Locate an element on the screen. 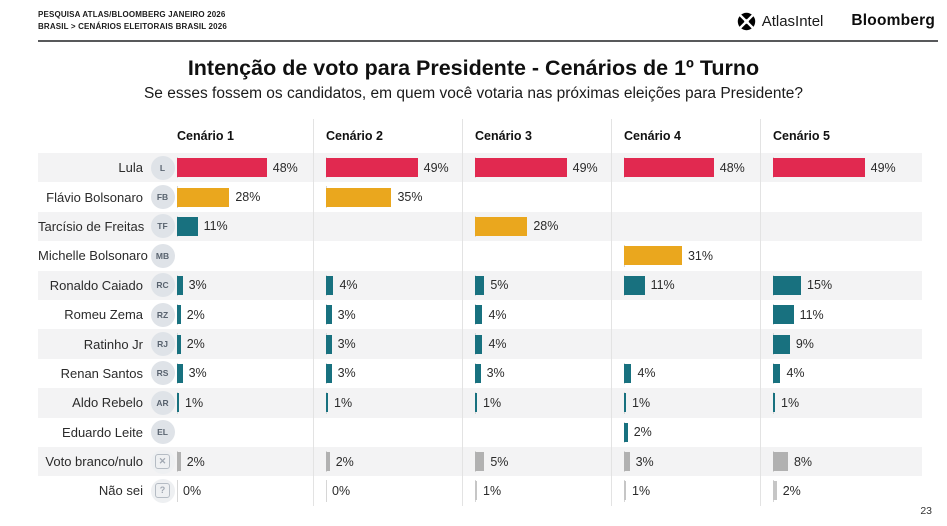 This screenshot has width=947, height=526. candidate-label: Flávio Bolsonaro is located at coordinates (94, 197).